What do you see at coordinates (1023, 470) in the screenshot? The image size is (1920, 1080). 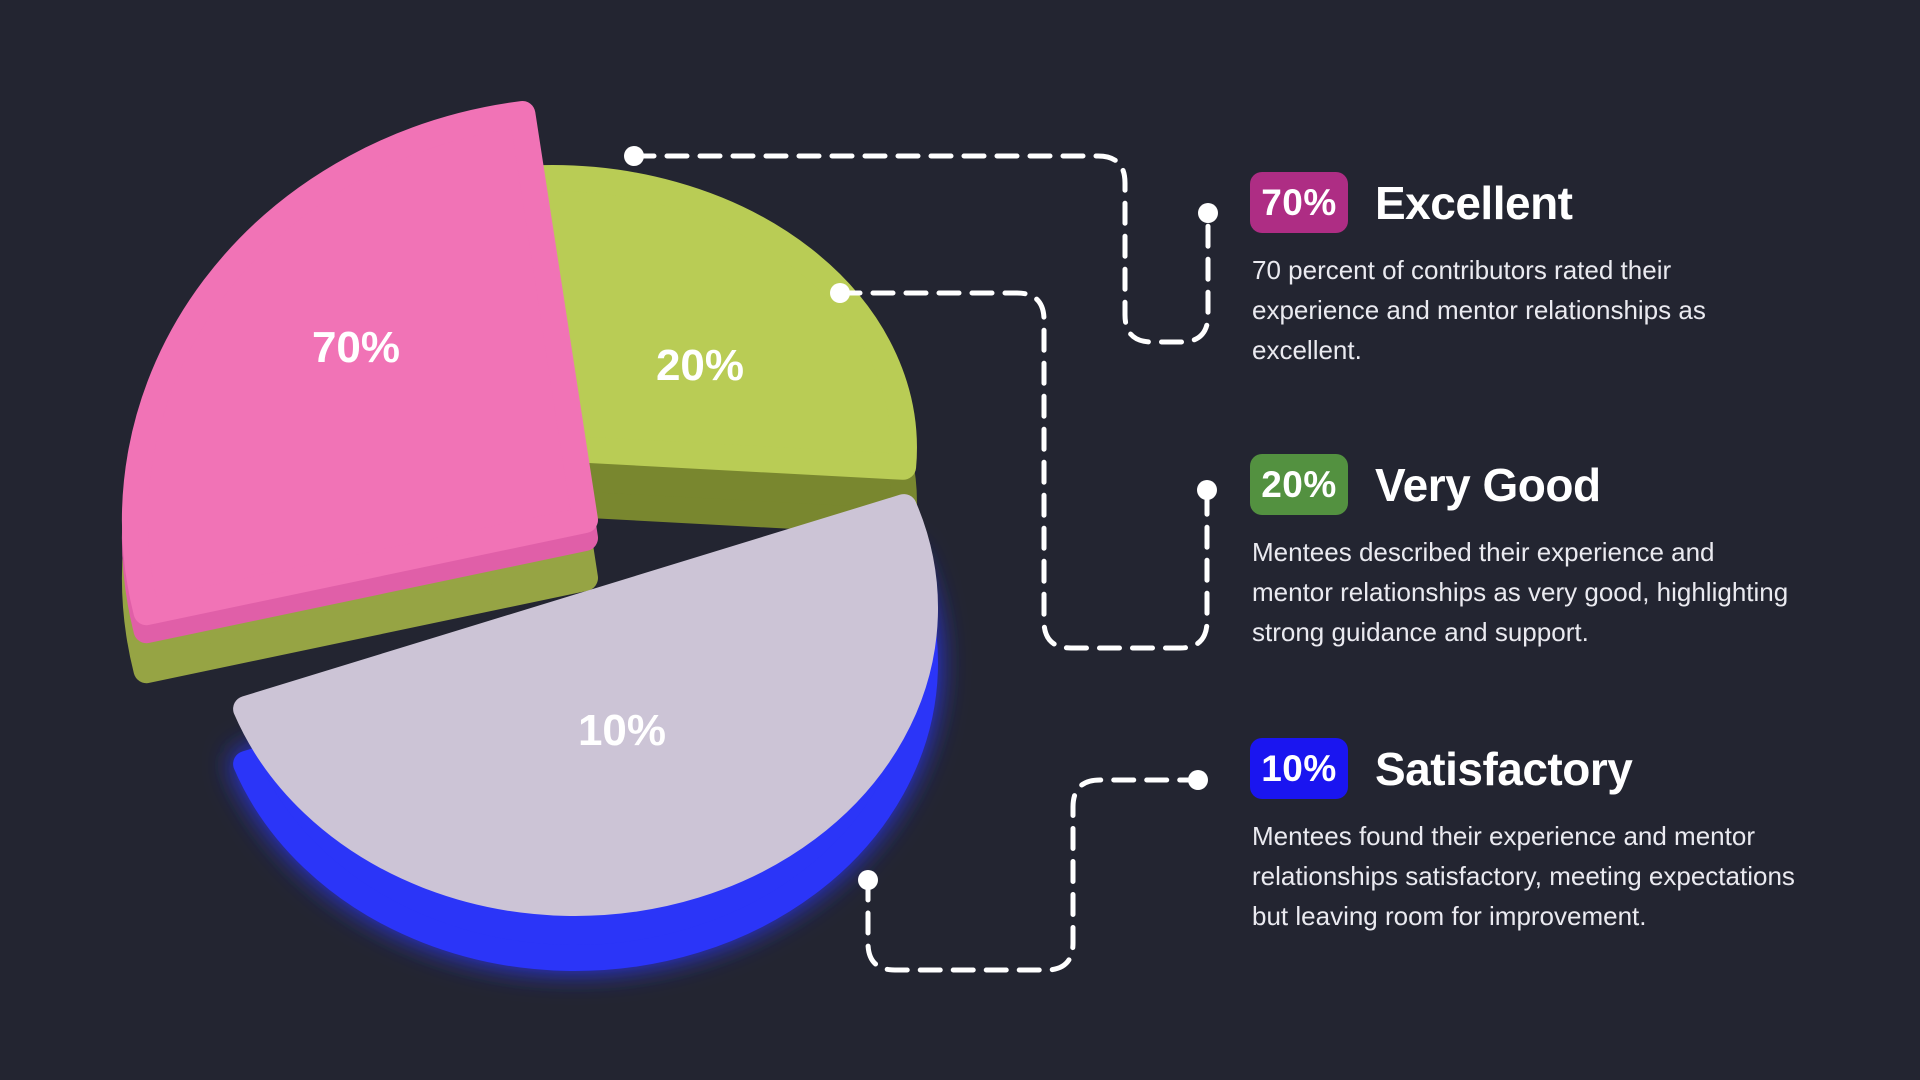 I see `connector-line-very-good` at bounding box center [1023, 470].